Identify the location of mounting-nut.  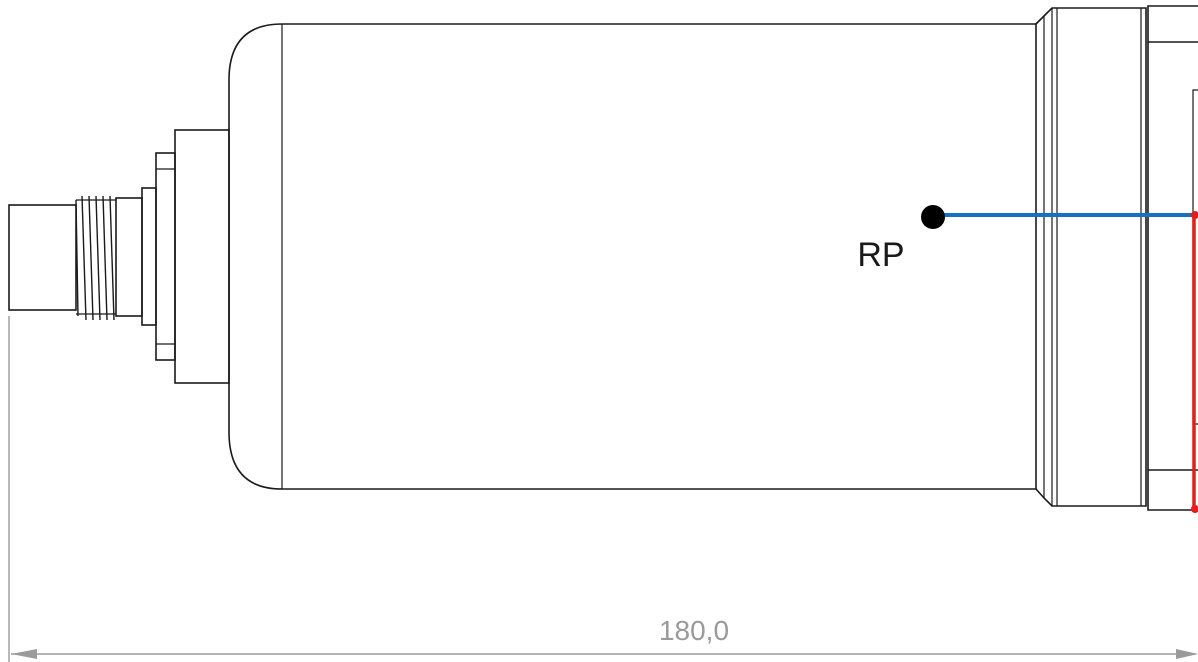
(1172, 258).